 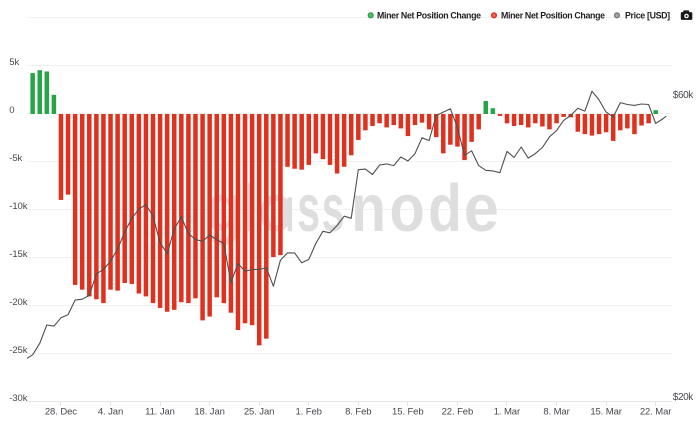 What do you see at coordinates (368, 208) in the screenshot?
I see `svg-text: n` at bounding box center [368, 208].